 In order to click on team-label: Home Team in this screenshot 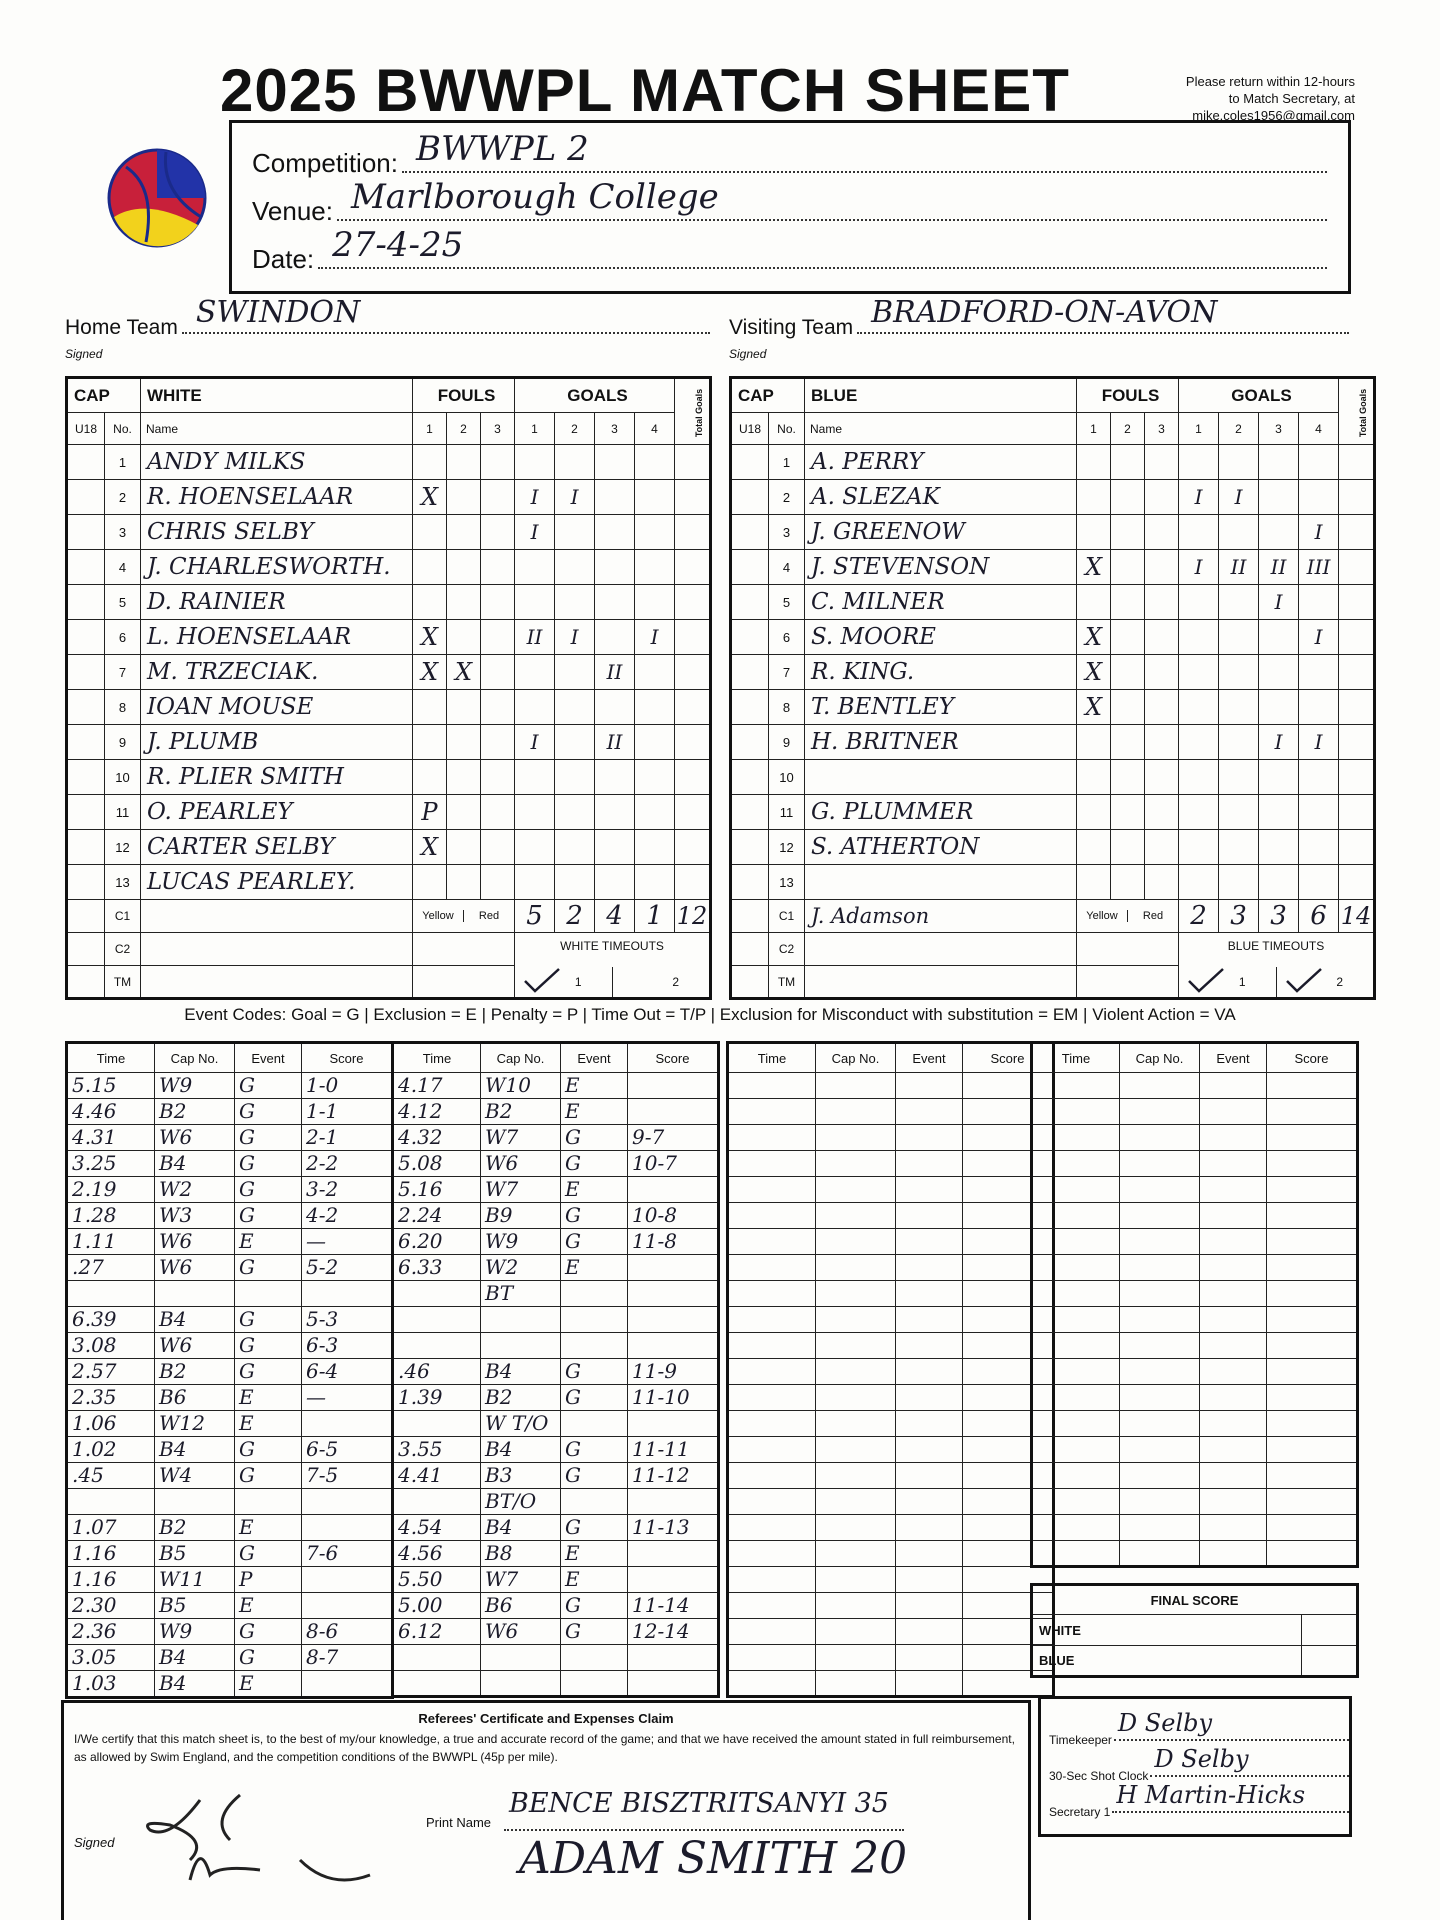, I will do `click(121, 327)`.